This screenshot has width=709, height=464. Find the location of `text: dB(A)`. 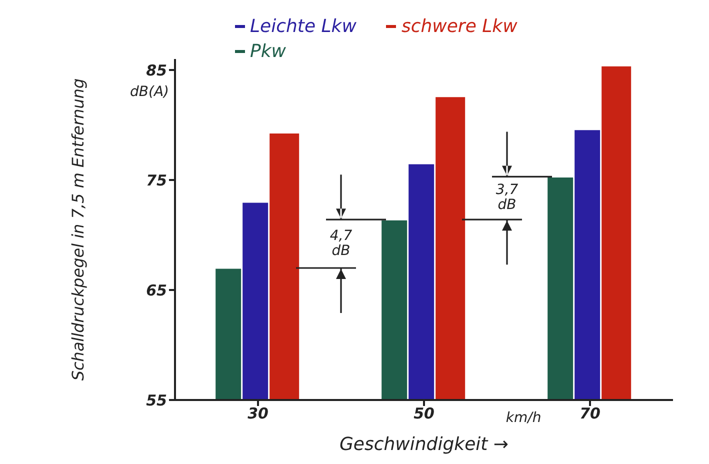

text: dB(A) is located at coordinates (149, 92).